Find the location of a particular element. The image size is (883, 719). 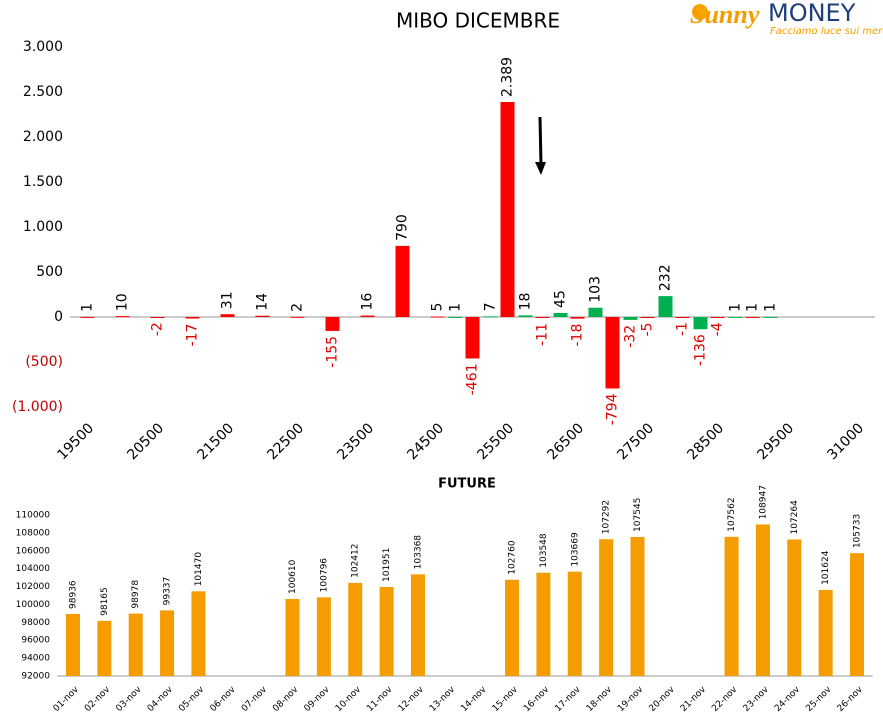

data-label: 100610 is located at coordinates (293, 576).